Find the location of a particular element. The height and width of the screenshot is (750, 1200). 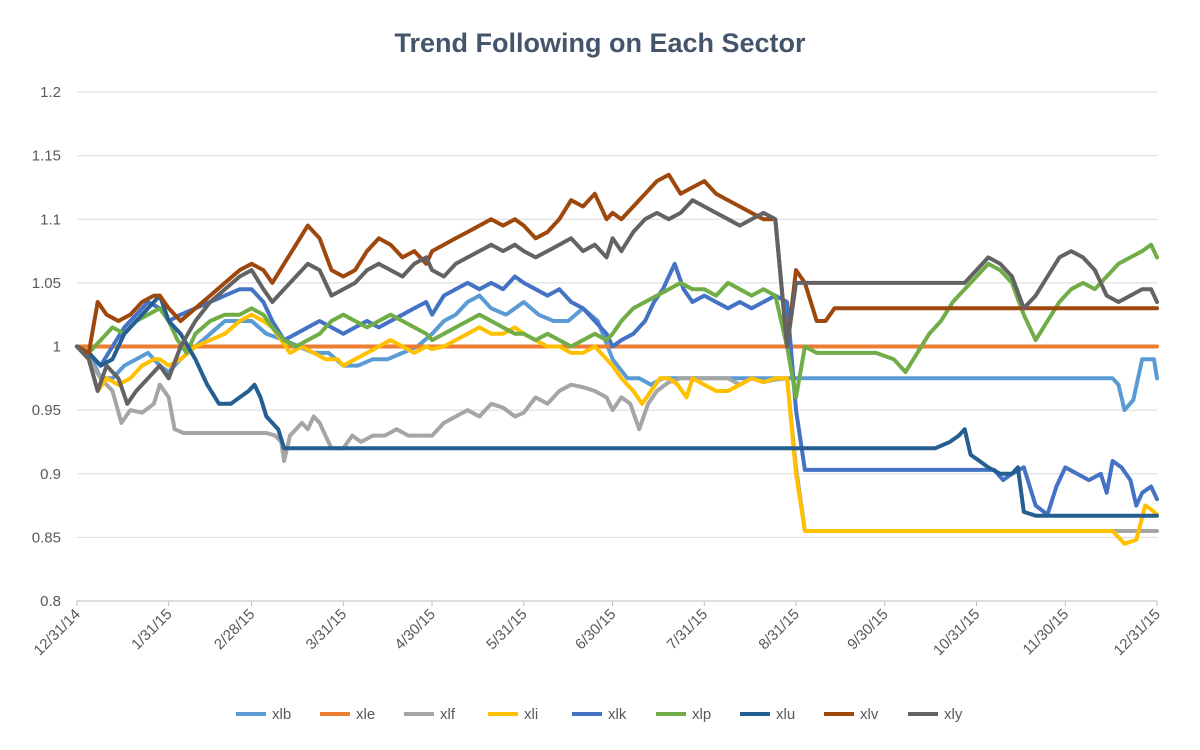

y-tick-label: 0.95 is located at coordinates (46, 410).